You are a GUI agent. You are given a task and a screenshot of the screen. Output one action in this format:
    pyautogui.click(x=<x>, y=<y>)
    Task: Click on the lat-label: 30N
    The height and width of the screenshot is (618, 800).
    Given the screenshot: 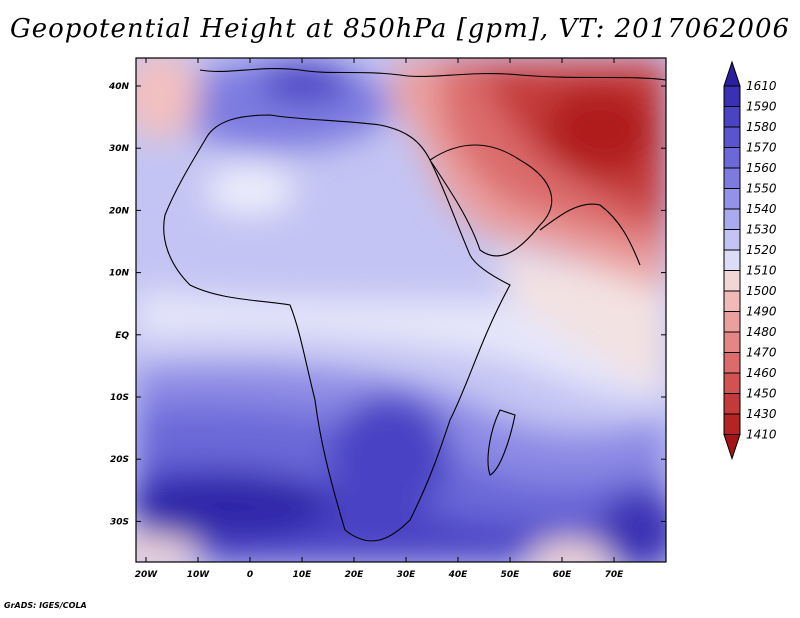 What is the action you would take?
    pyautogui.click(x=119, y=149)
    